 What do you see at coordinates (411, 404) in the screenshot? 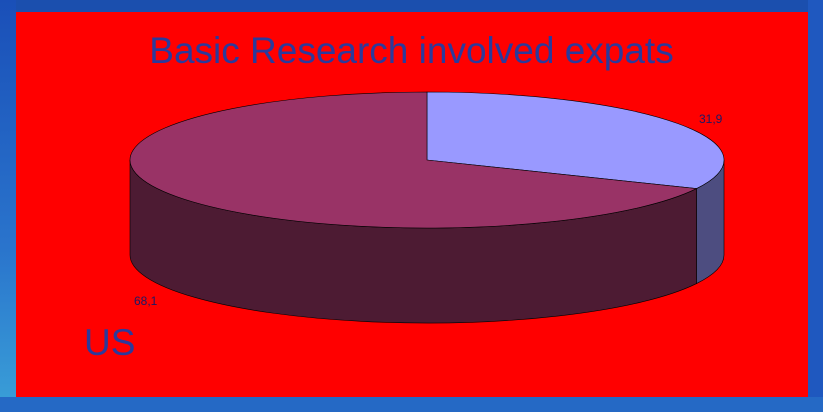
I see `bottom-border` at bounding box center [411, 404].